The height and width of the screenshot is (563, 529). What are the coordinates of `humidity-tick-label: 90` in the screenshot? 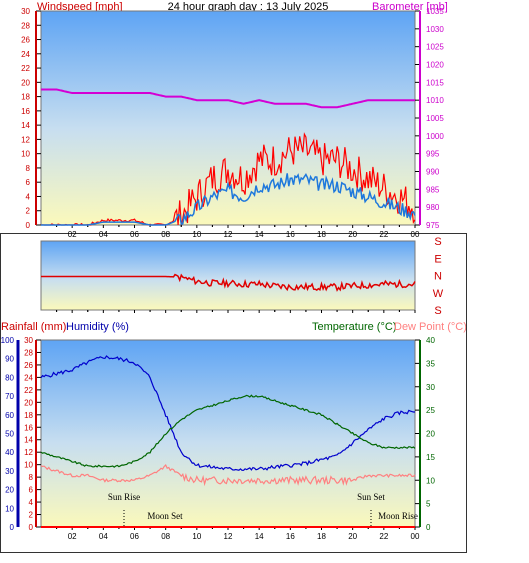 It's located at (9, 359).